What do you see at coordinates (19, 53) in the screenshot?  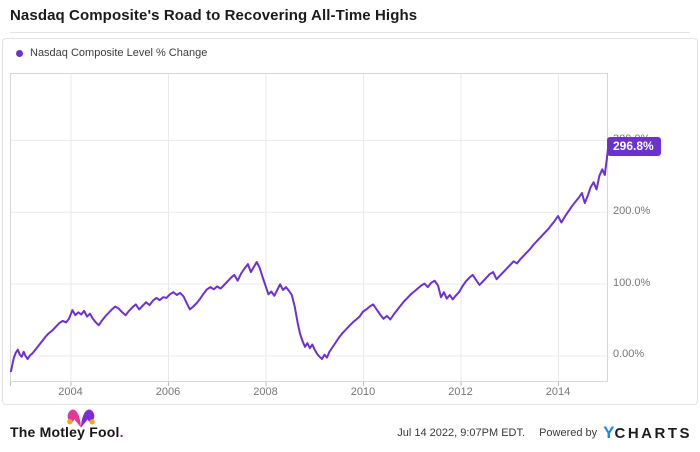 I see `series-dot-icon` at bounding box center [19, 53].